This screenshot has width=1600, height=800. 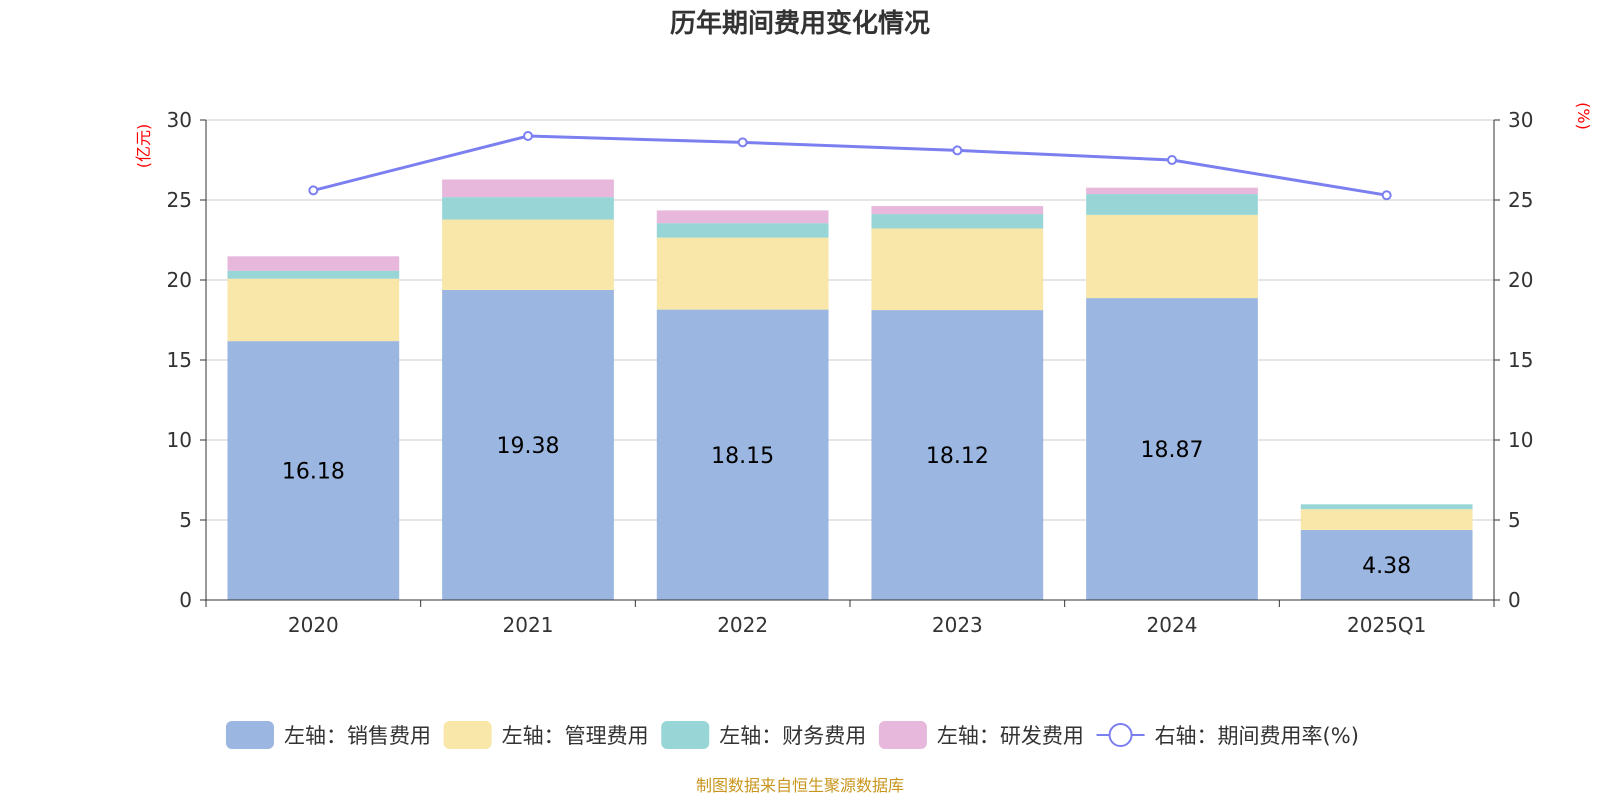 I want to click on category-label: 2024, so click(x=1172, y=625).